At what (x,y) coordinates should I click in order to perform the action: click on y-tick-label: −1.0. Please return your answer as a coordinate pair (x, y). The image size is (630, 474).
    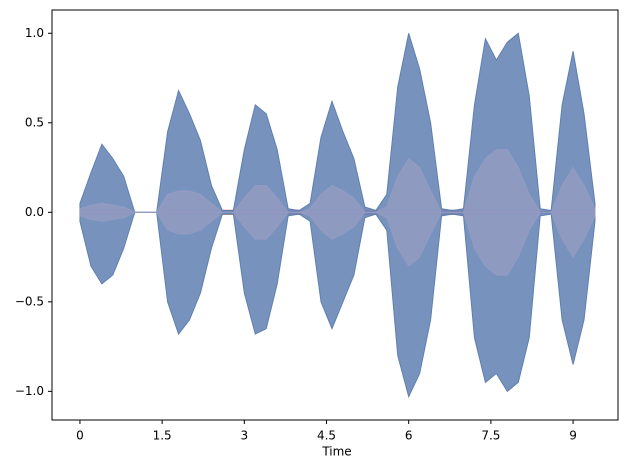
    Looking at the image, I should click on (29, 391).